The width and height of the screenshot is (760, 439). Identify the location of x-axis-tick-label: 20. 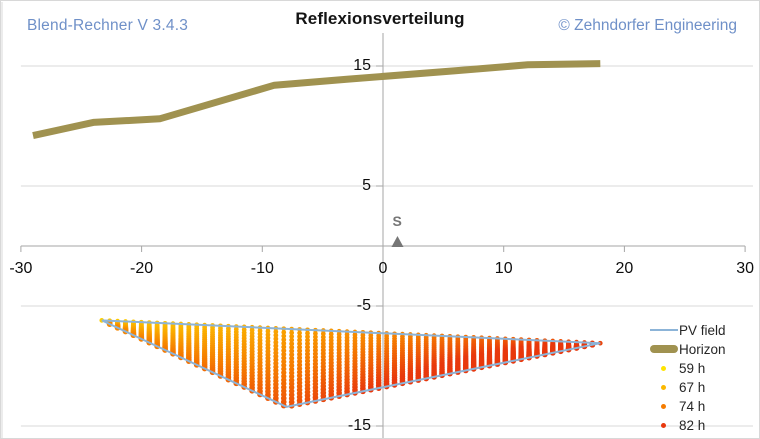
(624, 268).